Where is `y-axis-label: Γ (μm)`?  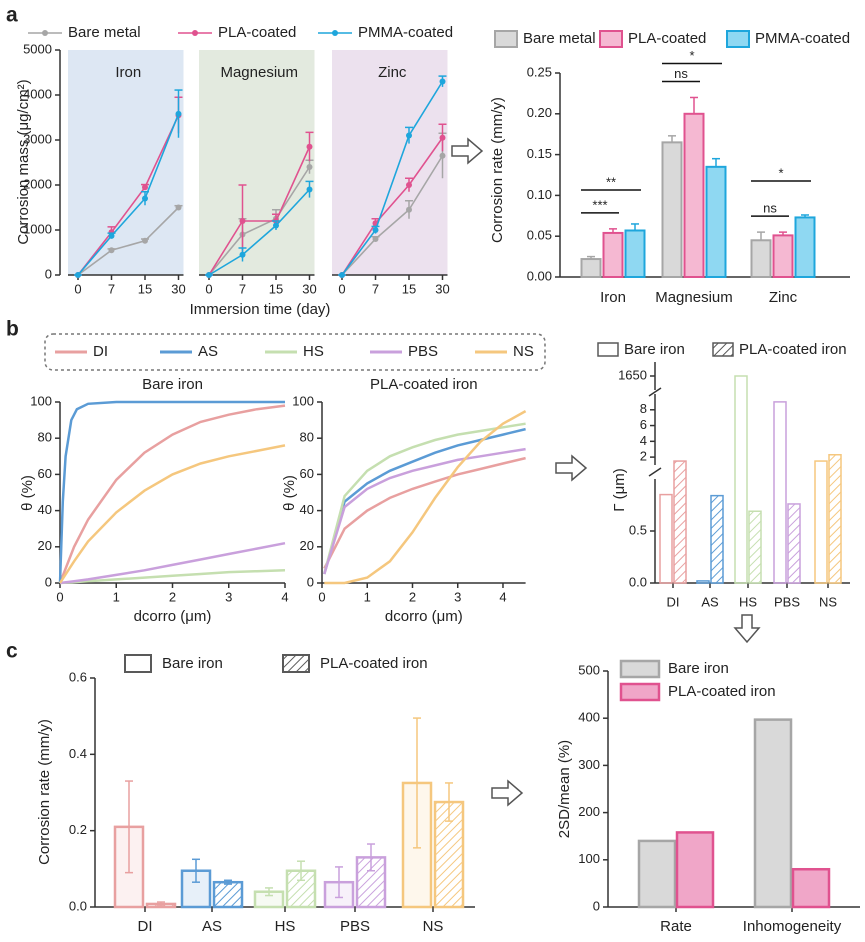
y-axis-label: Γ (μm) is located at coordinates (619, 490).